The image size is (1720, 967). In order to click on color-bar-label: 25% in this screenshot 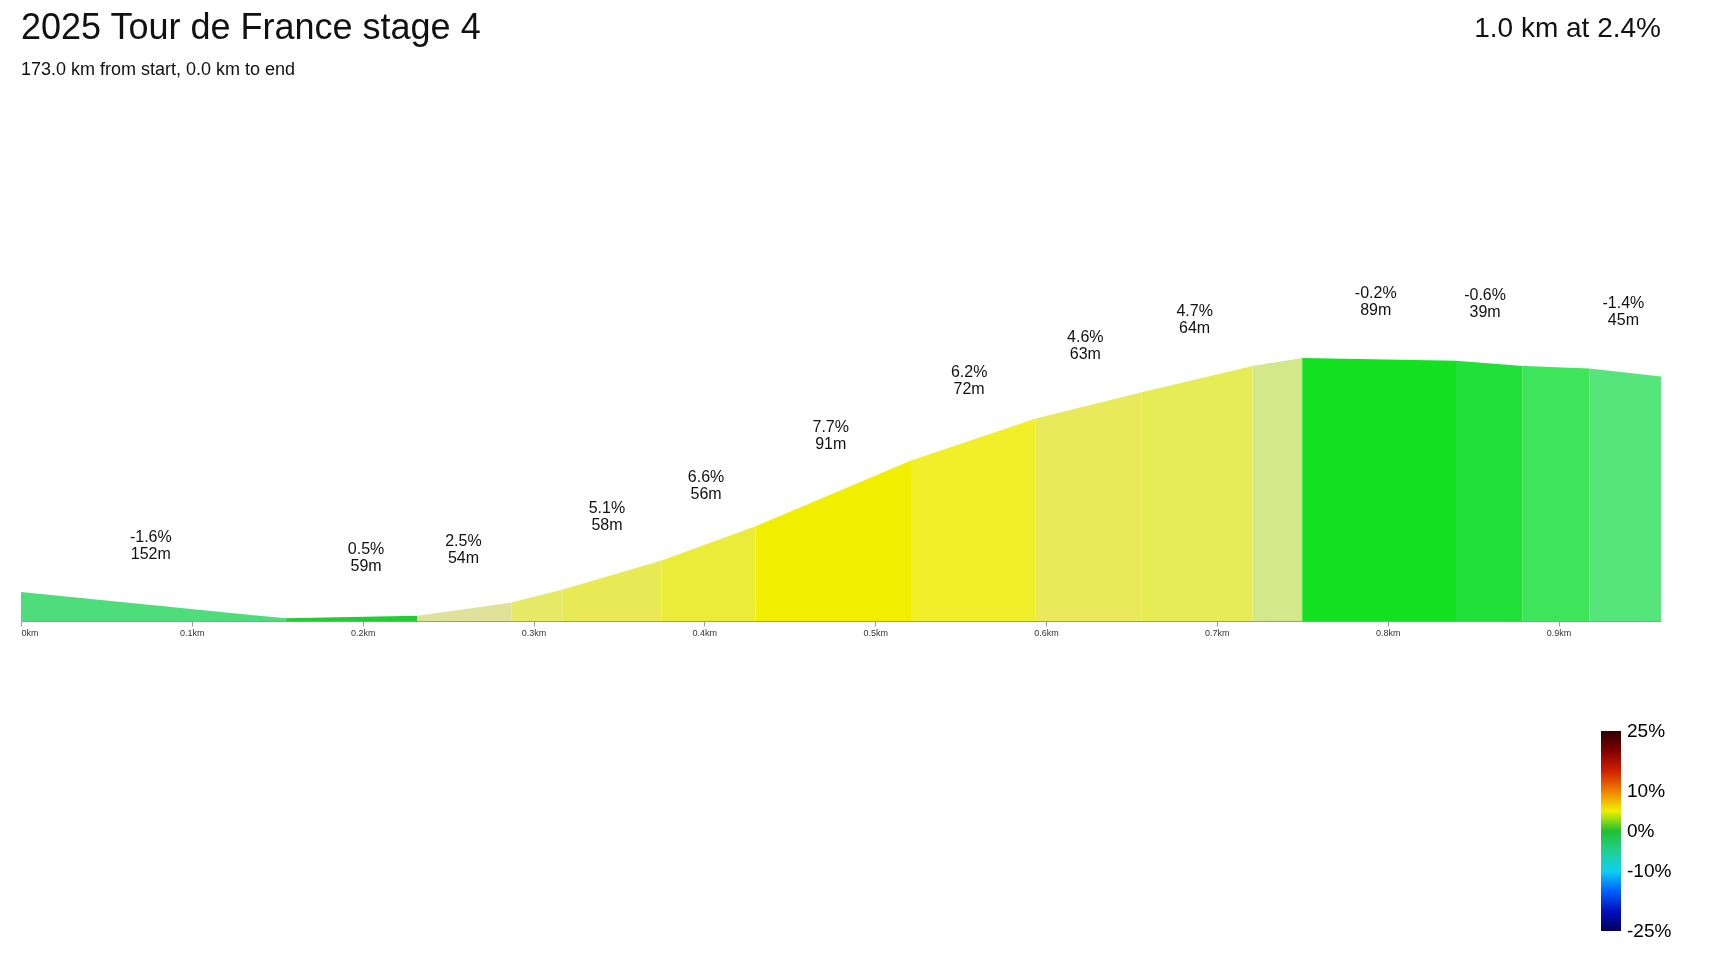, I will do `click(1646, 730)`.